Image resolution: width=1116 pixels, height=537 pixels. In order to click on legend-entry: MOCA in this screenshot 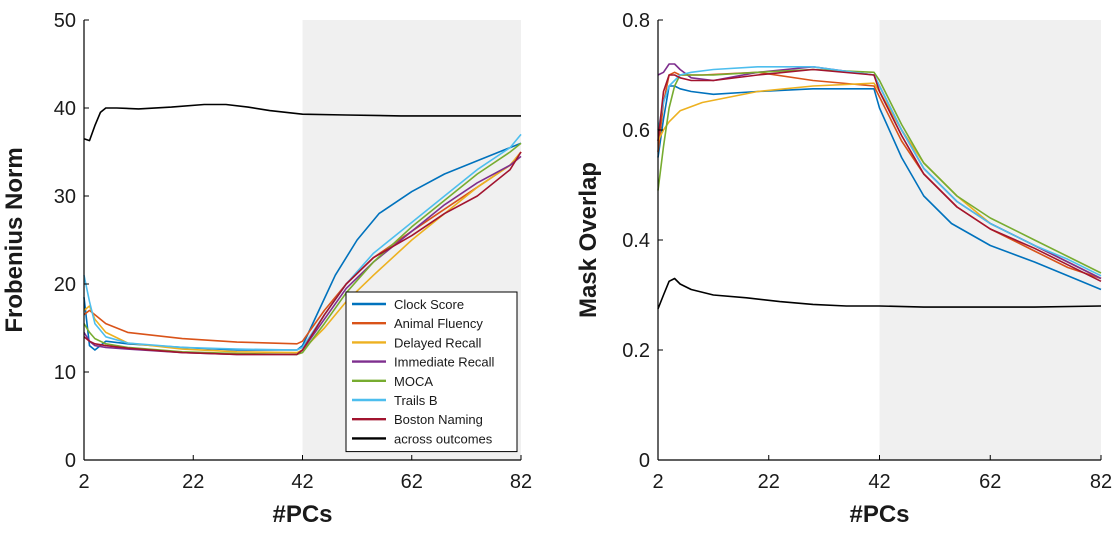, I will do `click(413, 381)`.